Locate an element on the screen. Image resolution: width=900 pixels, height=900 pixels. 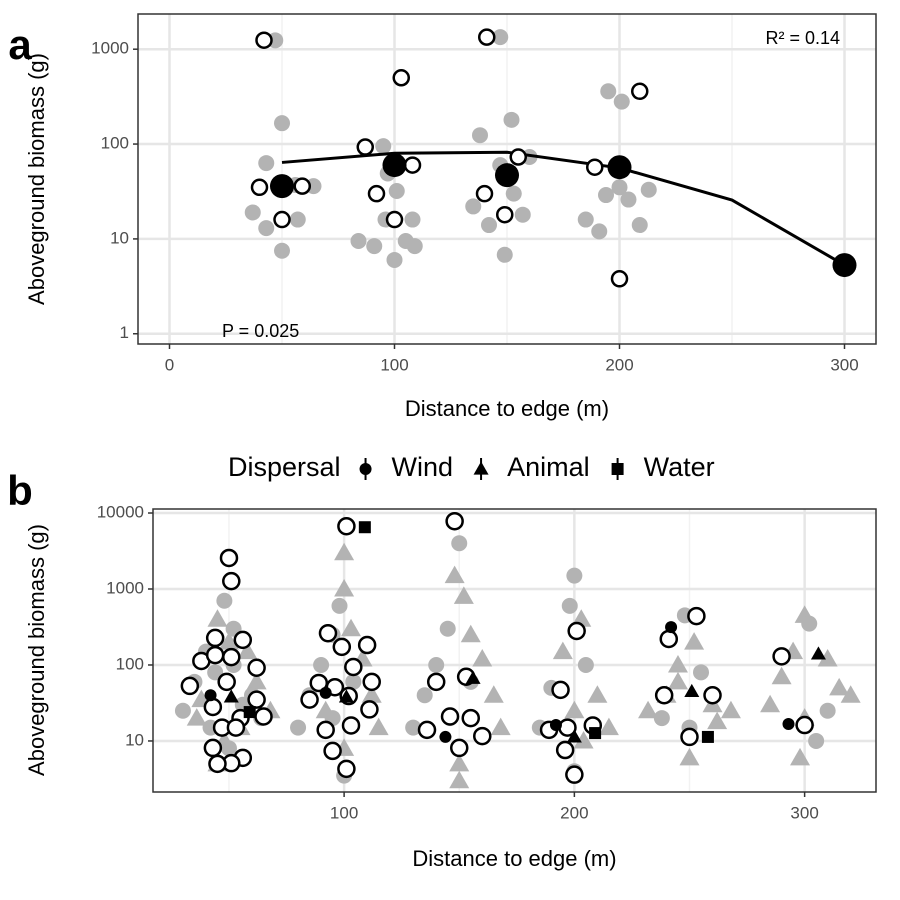
x-axis-title: Distance to edge (m) is located at coordinates (507, 408).